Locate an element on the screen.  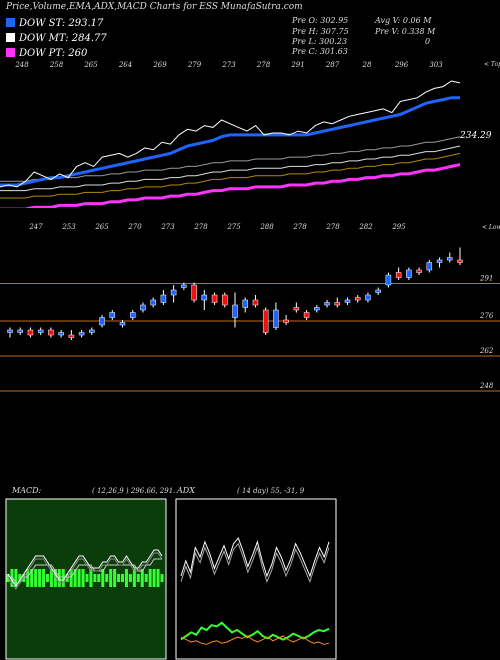
value-label: 234.29 is located at coordinates (475, 136).